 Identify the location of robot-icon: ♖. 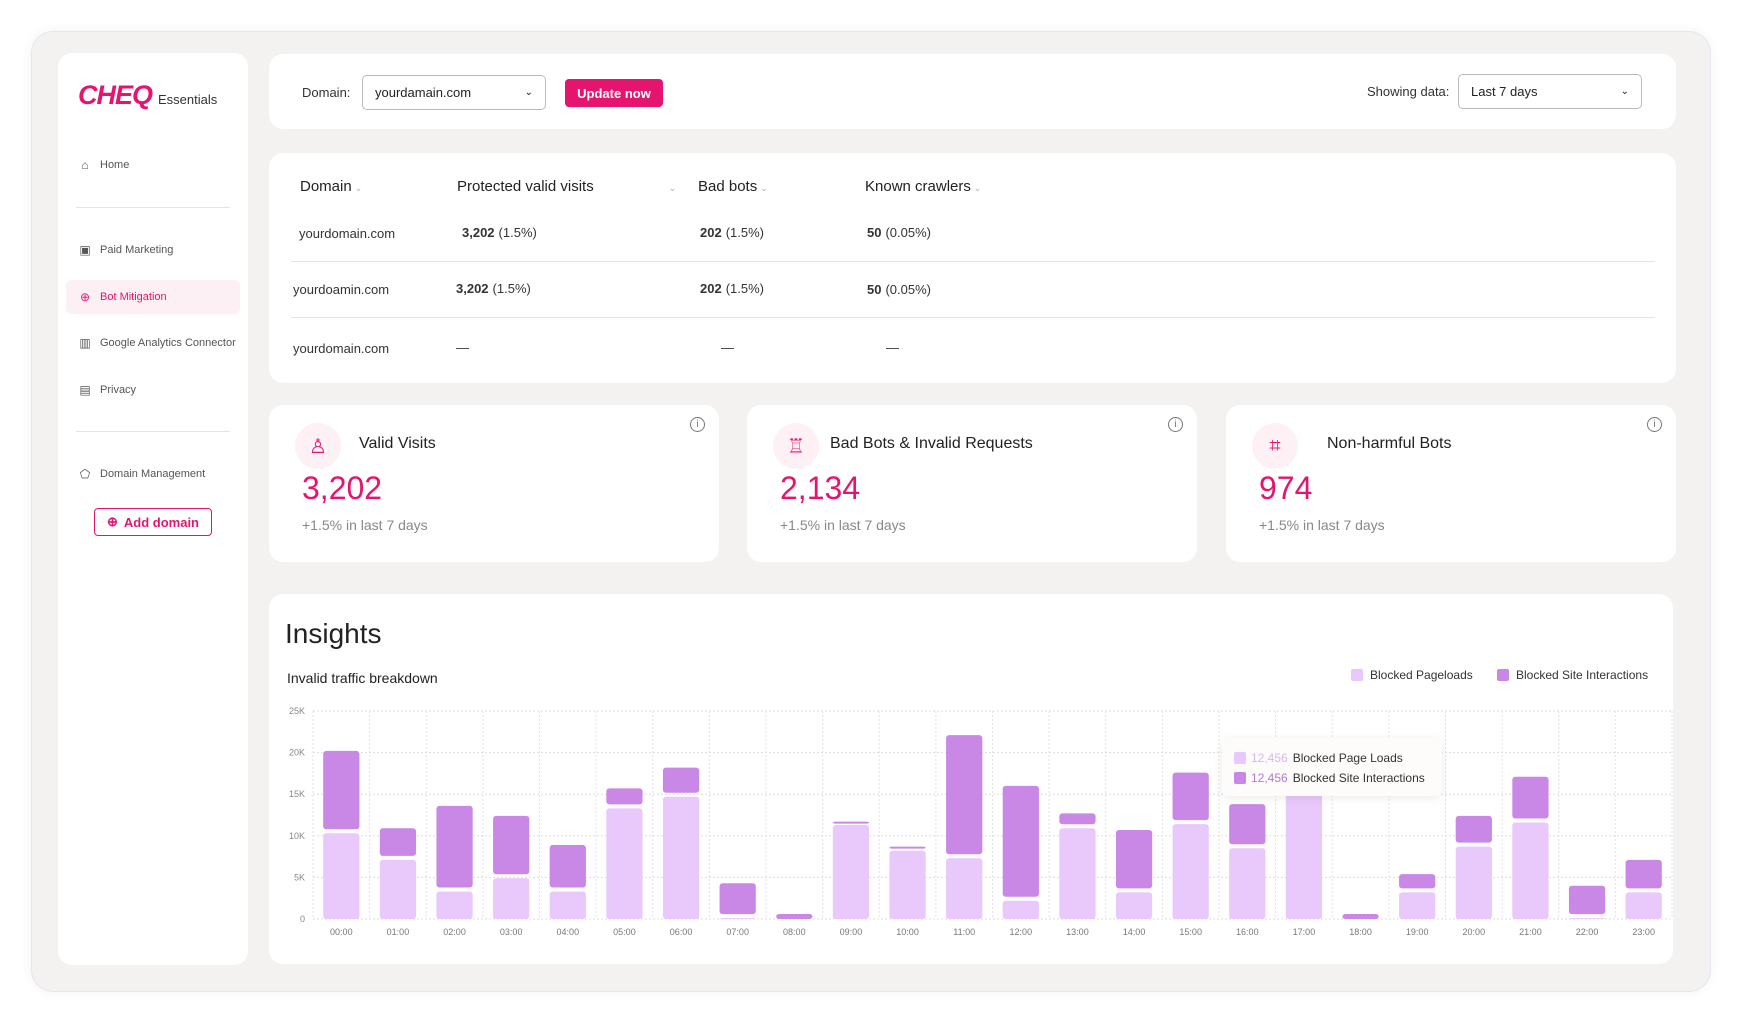
(796, 446).